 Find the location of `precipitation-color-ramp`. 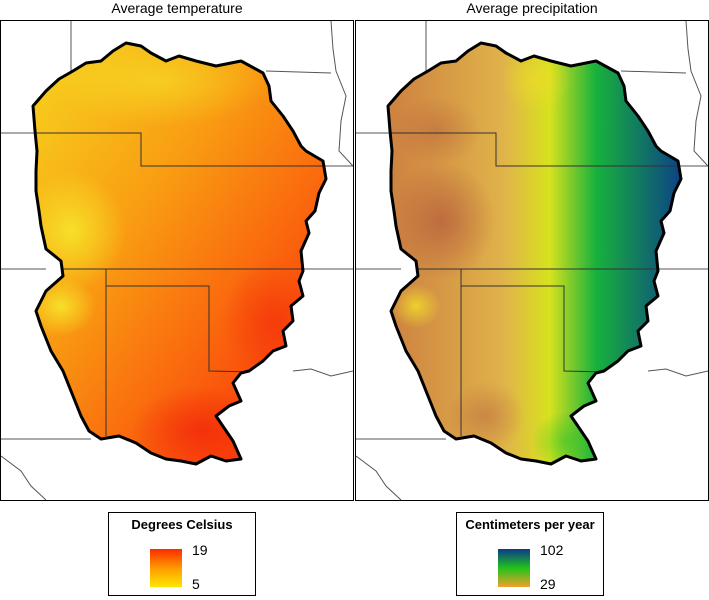

precipitation-color-ramp is located at coordinates (514, 568).